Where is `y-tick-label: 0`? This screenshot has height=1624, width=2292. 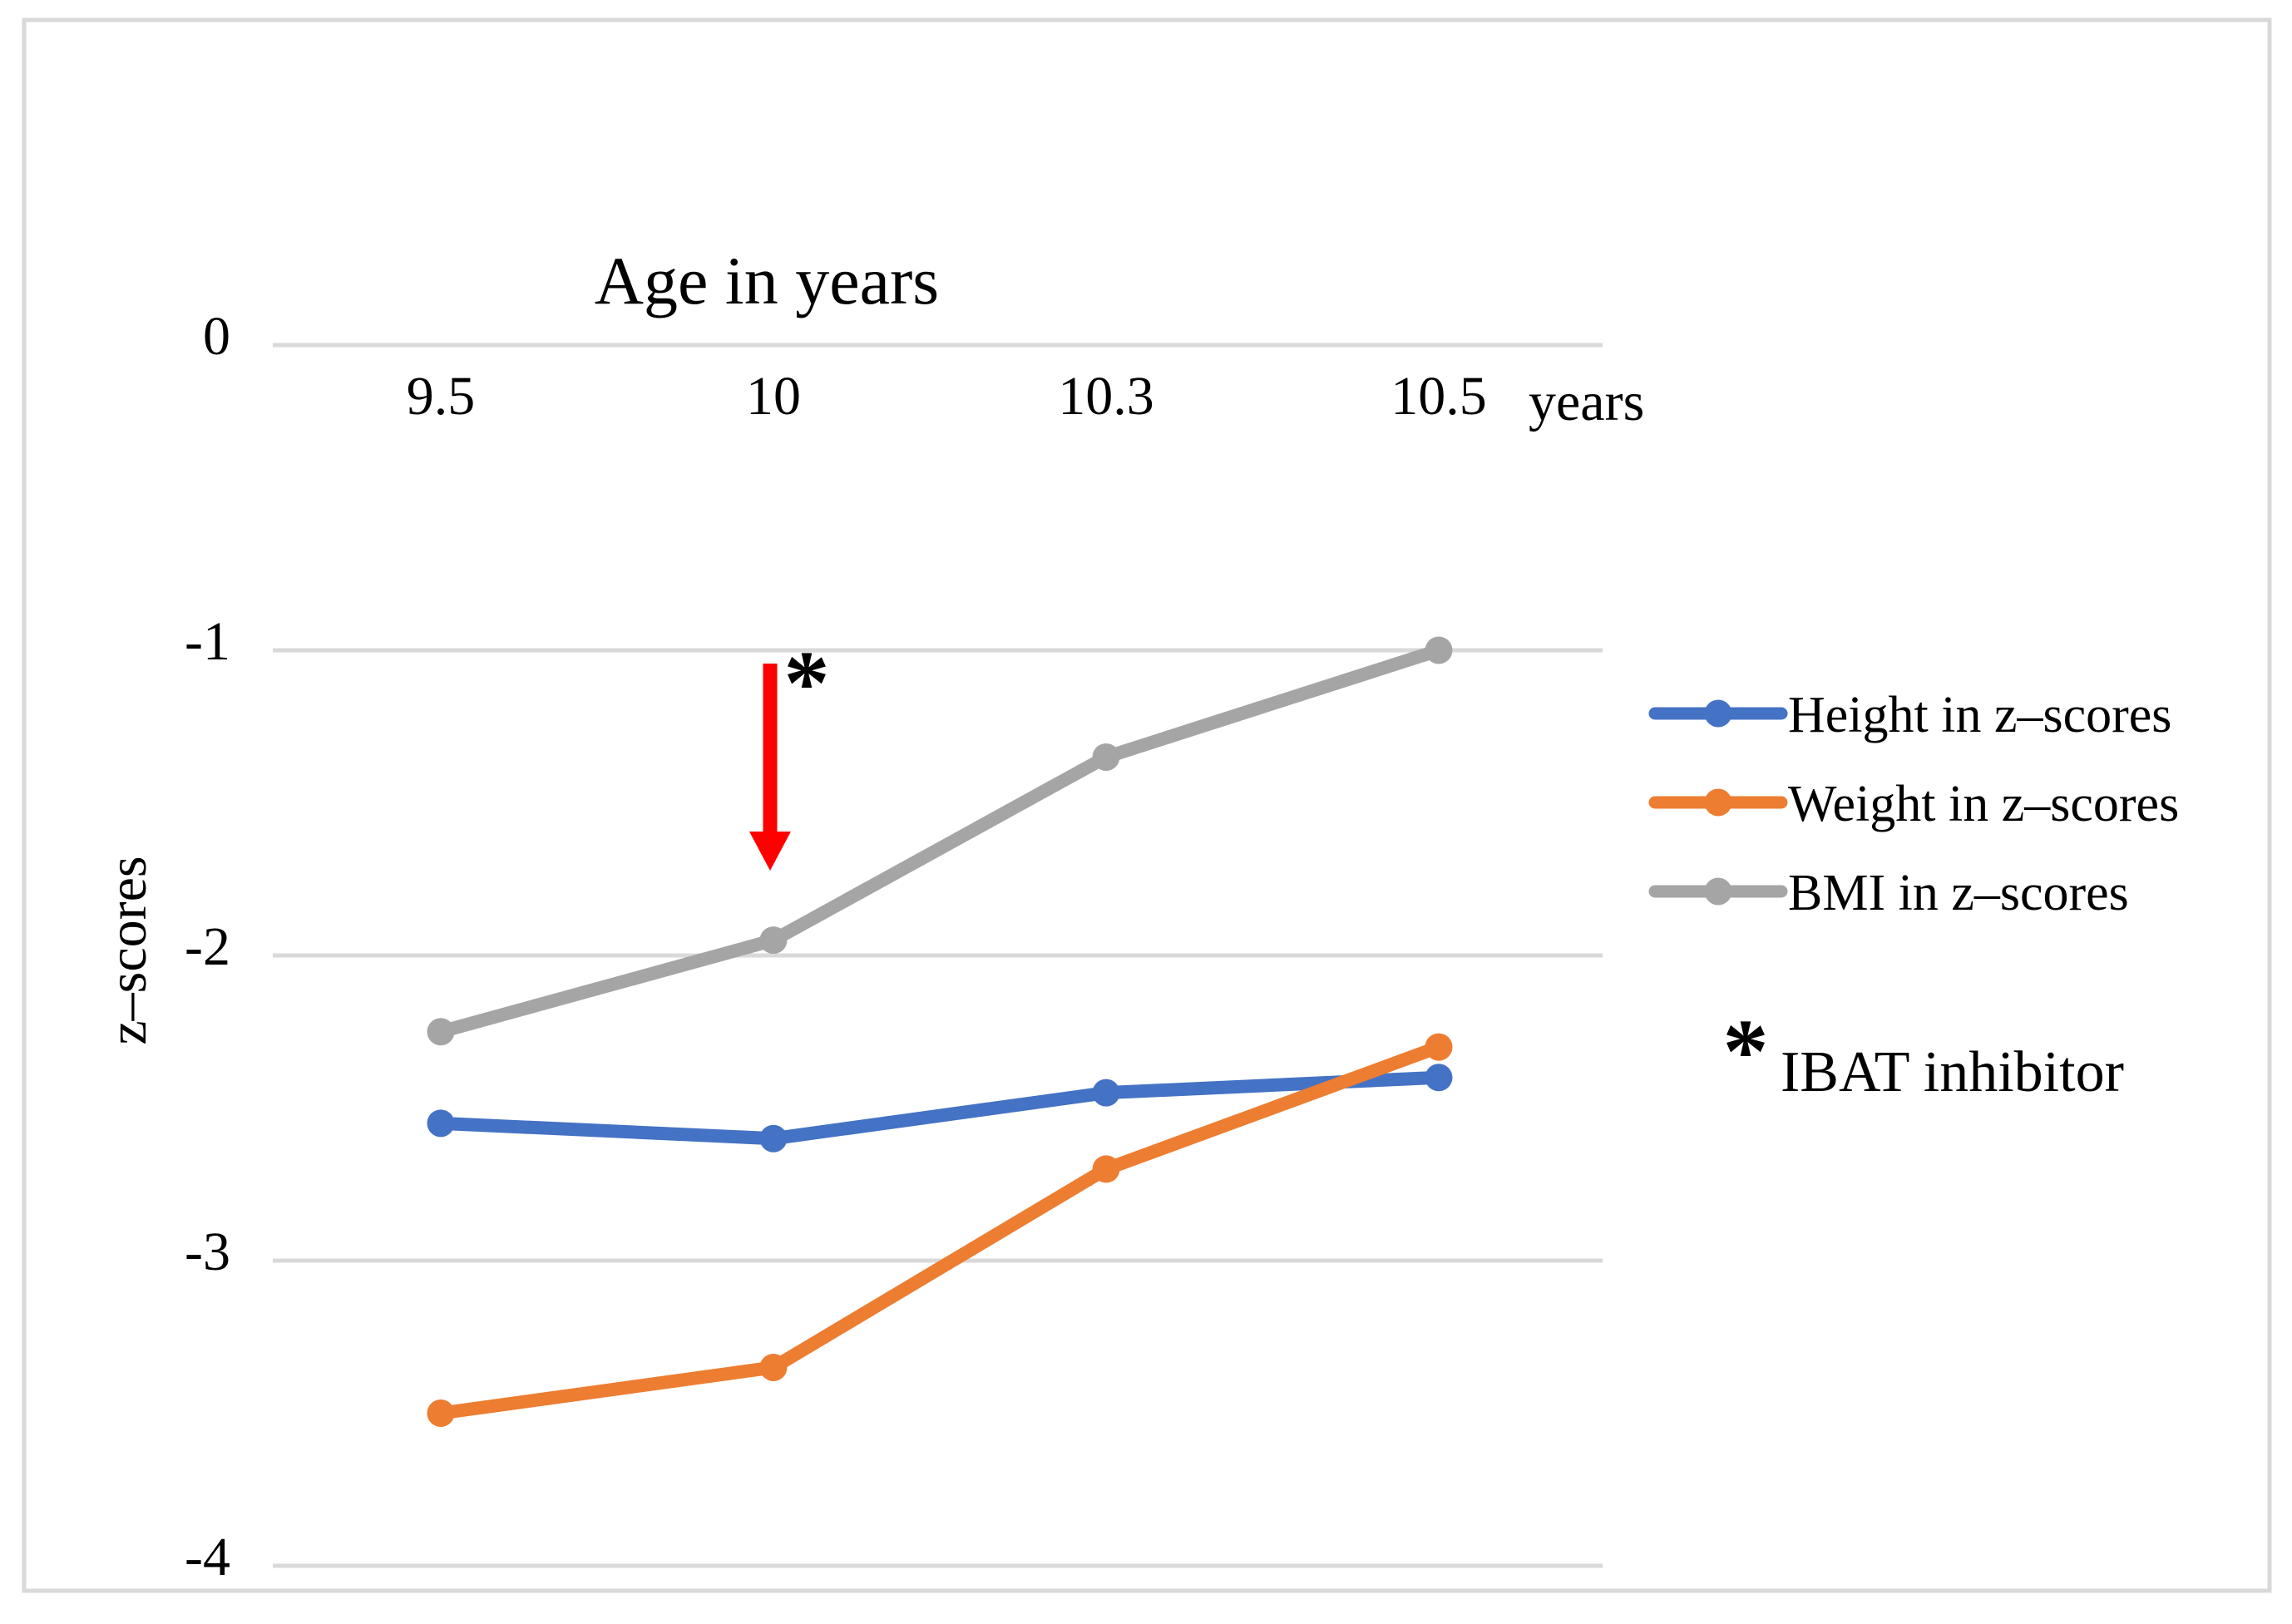
y-tick-label: 0 is located at coordinates (217, 337).